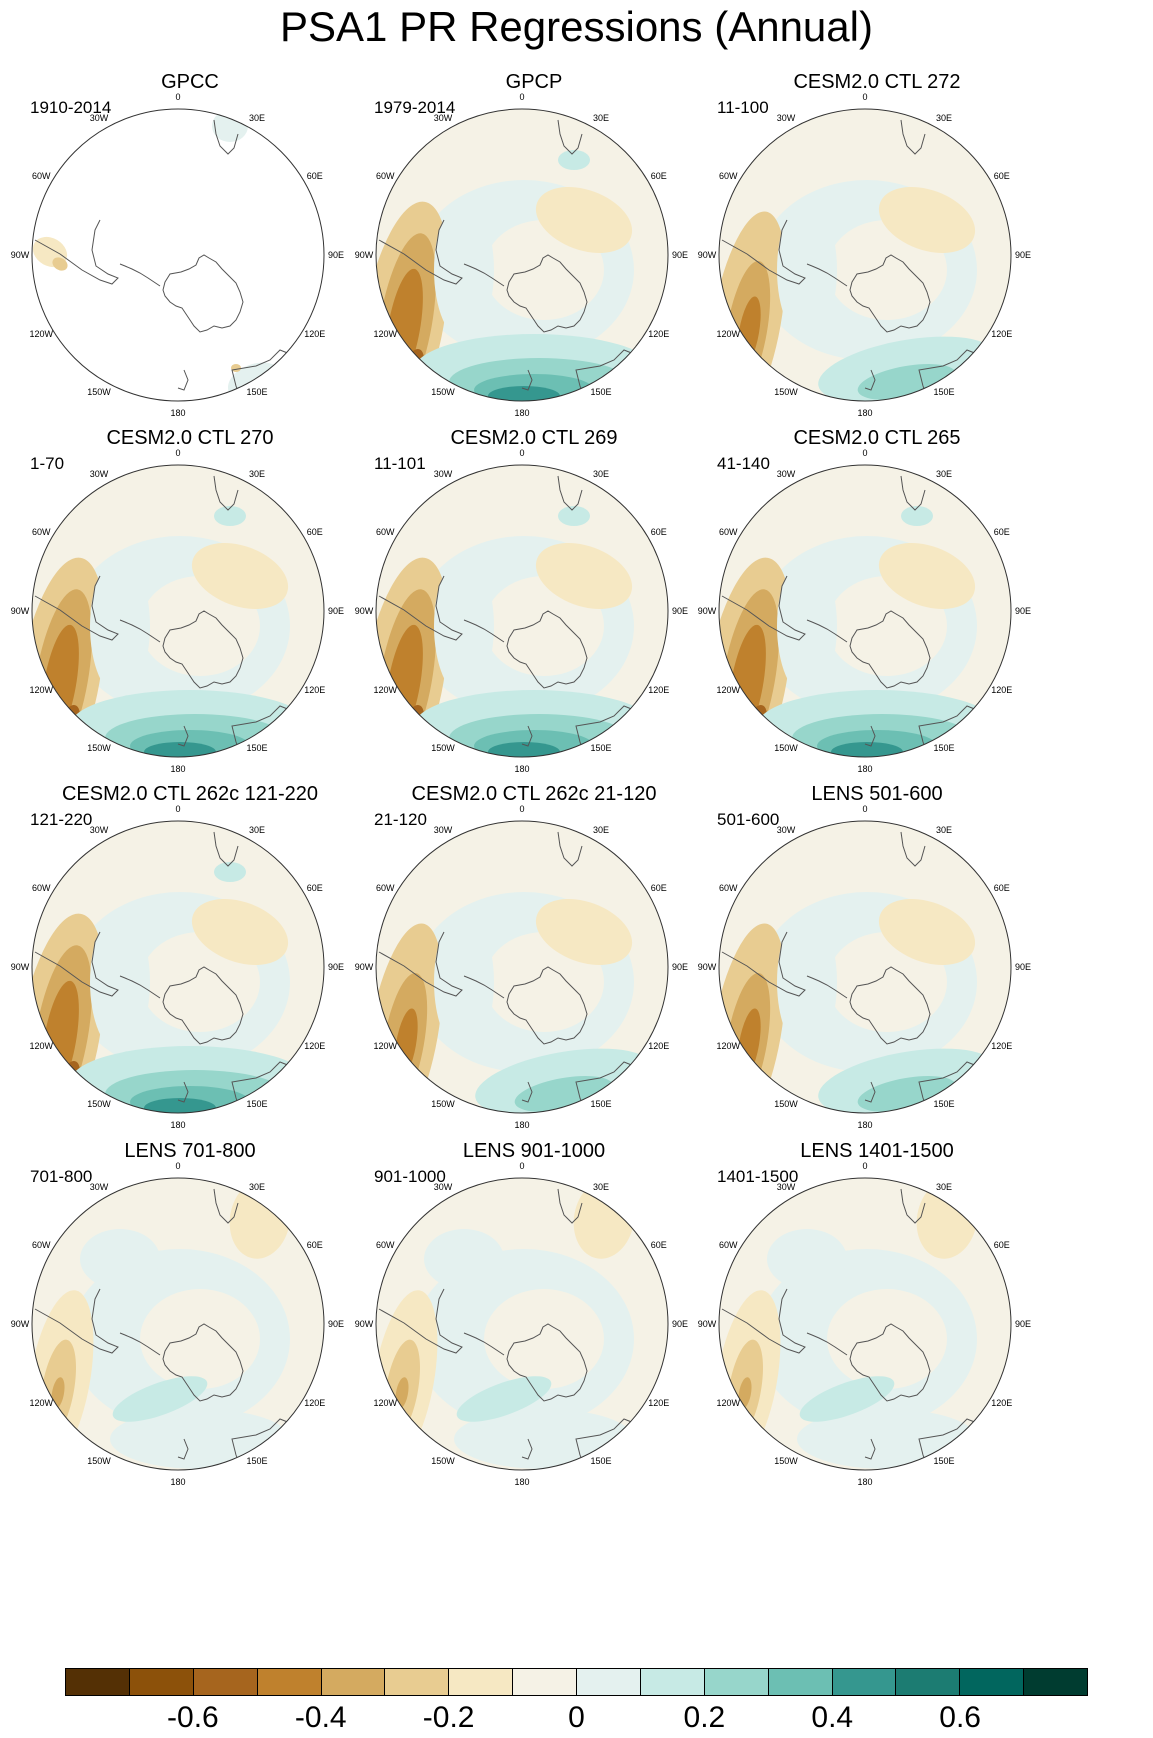  I want to click on panel-title: CESM2.0 CTL 270, so click(190, 438).